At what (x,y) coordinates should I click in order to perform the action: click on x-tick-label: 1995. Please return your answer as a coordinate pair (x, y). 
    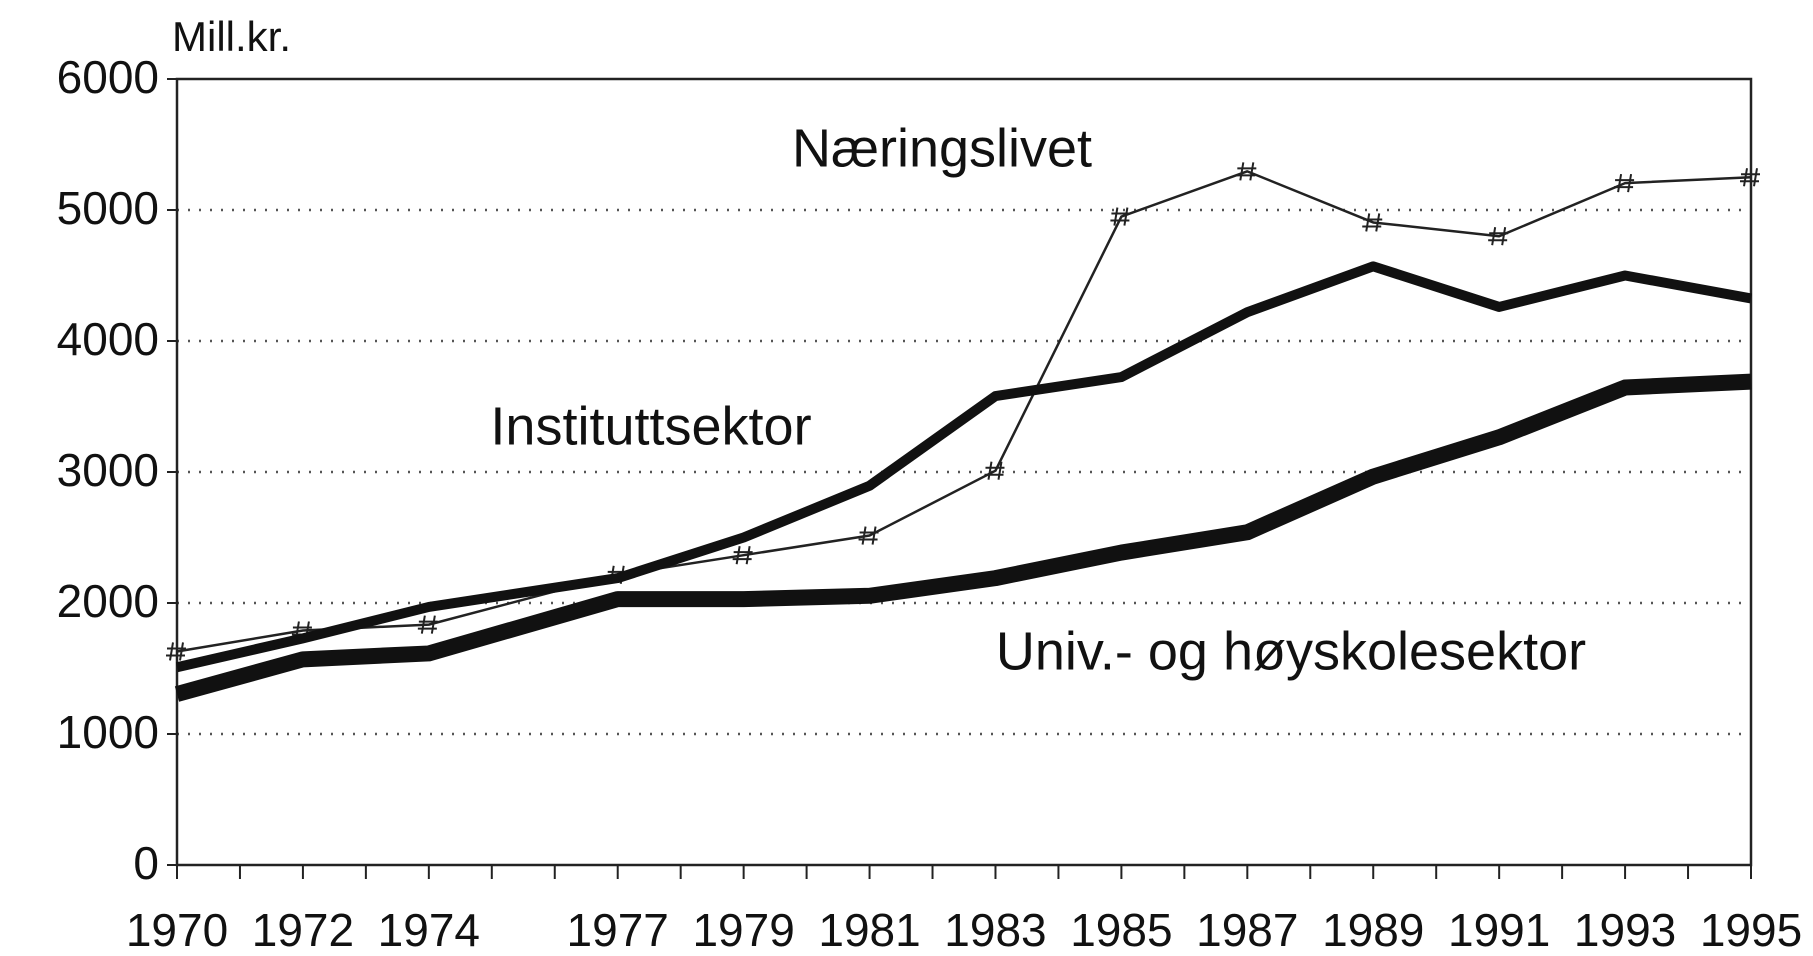
    Looking at the image, I should click on (1751, 930).